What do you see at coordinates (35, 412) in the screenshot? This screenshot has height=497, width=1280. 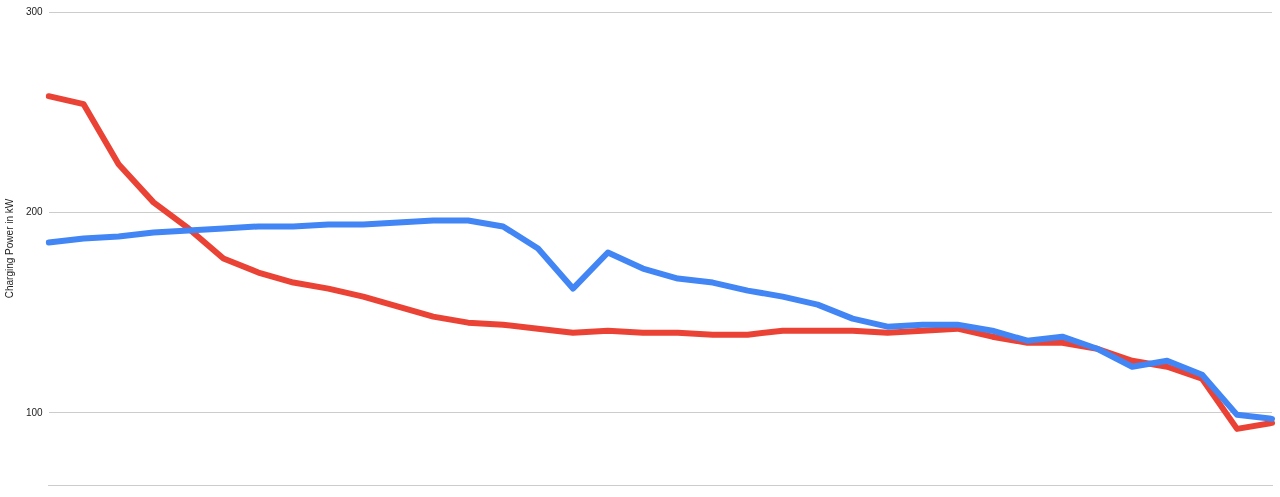 I see `y-tick-label: 100` at bounding box center [35, 412].